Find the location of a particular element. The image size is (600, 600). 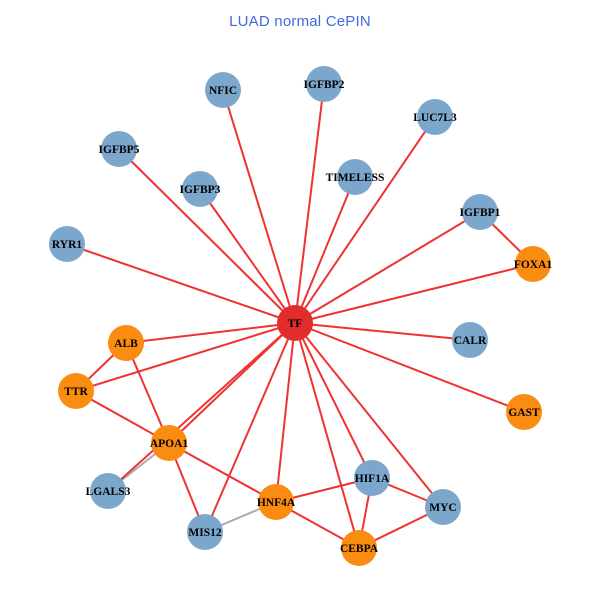

edge-TF-HIF1A is located at coordinates (333, 400).